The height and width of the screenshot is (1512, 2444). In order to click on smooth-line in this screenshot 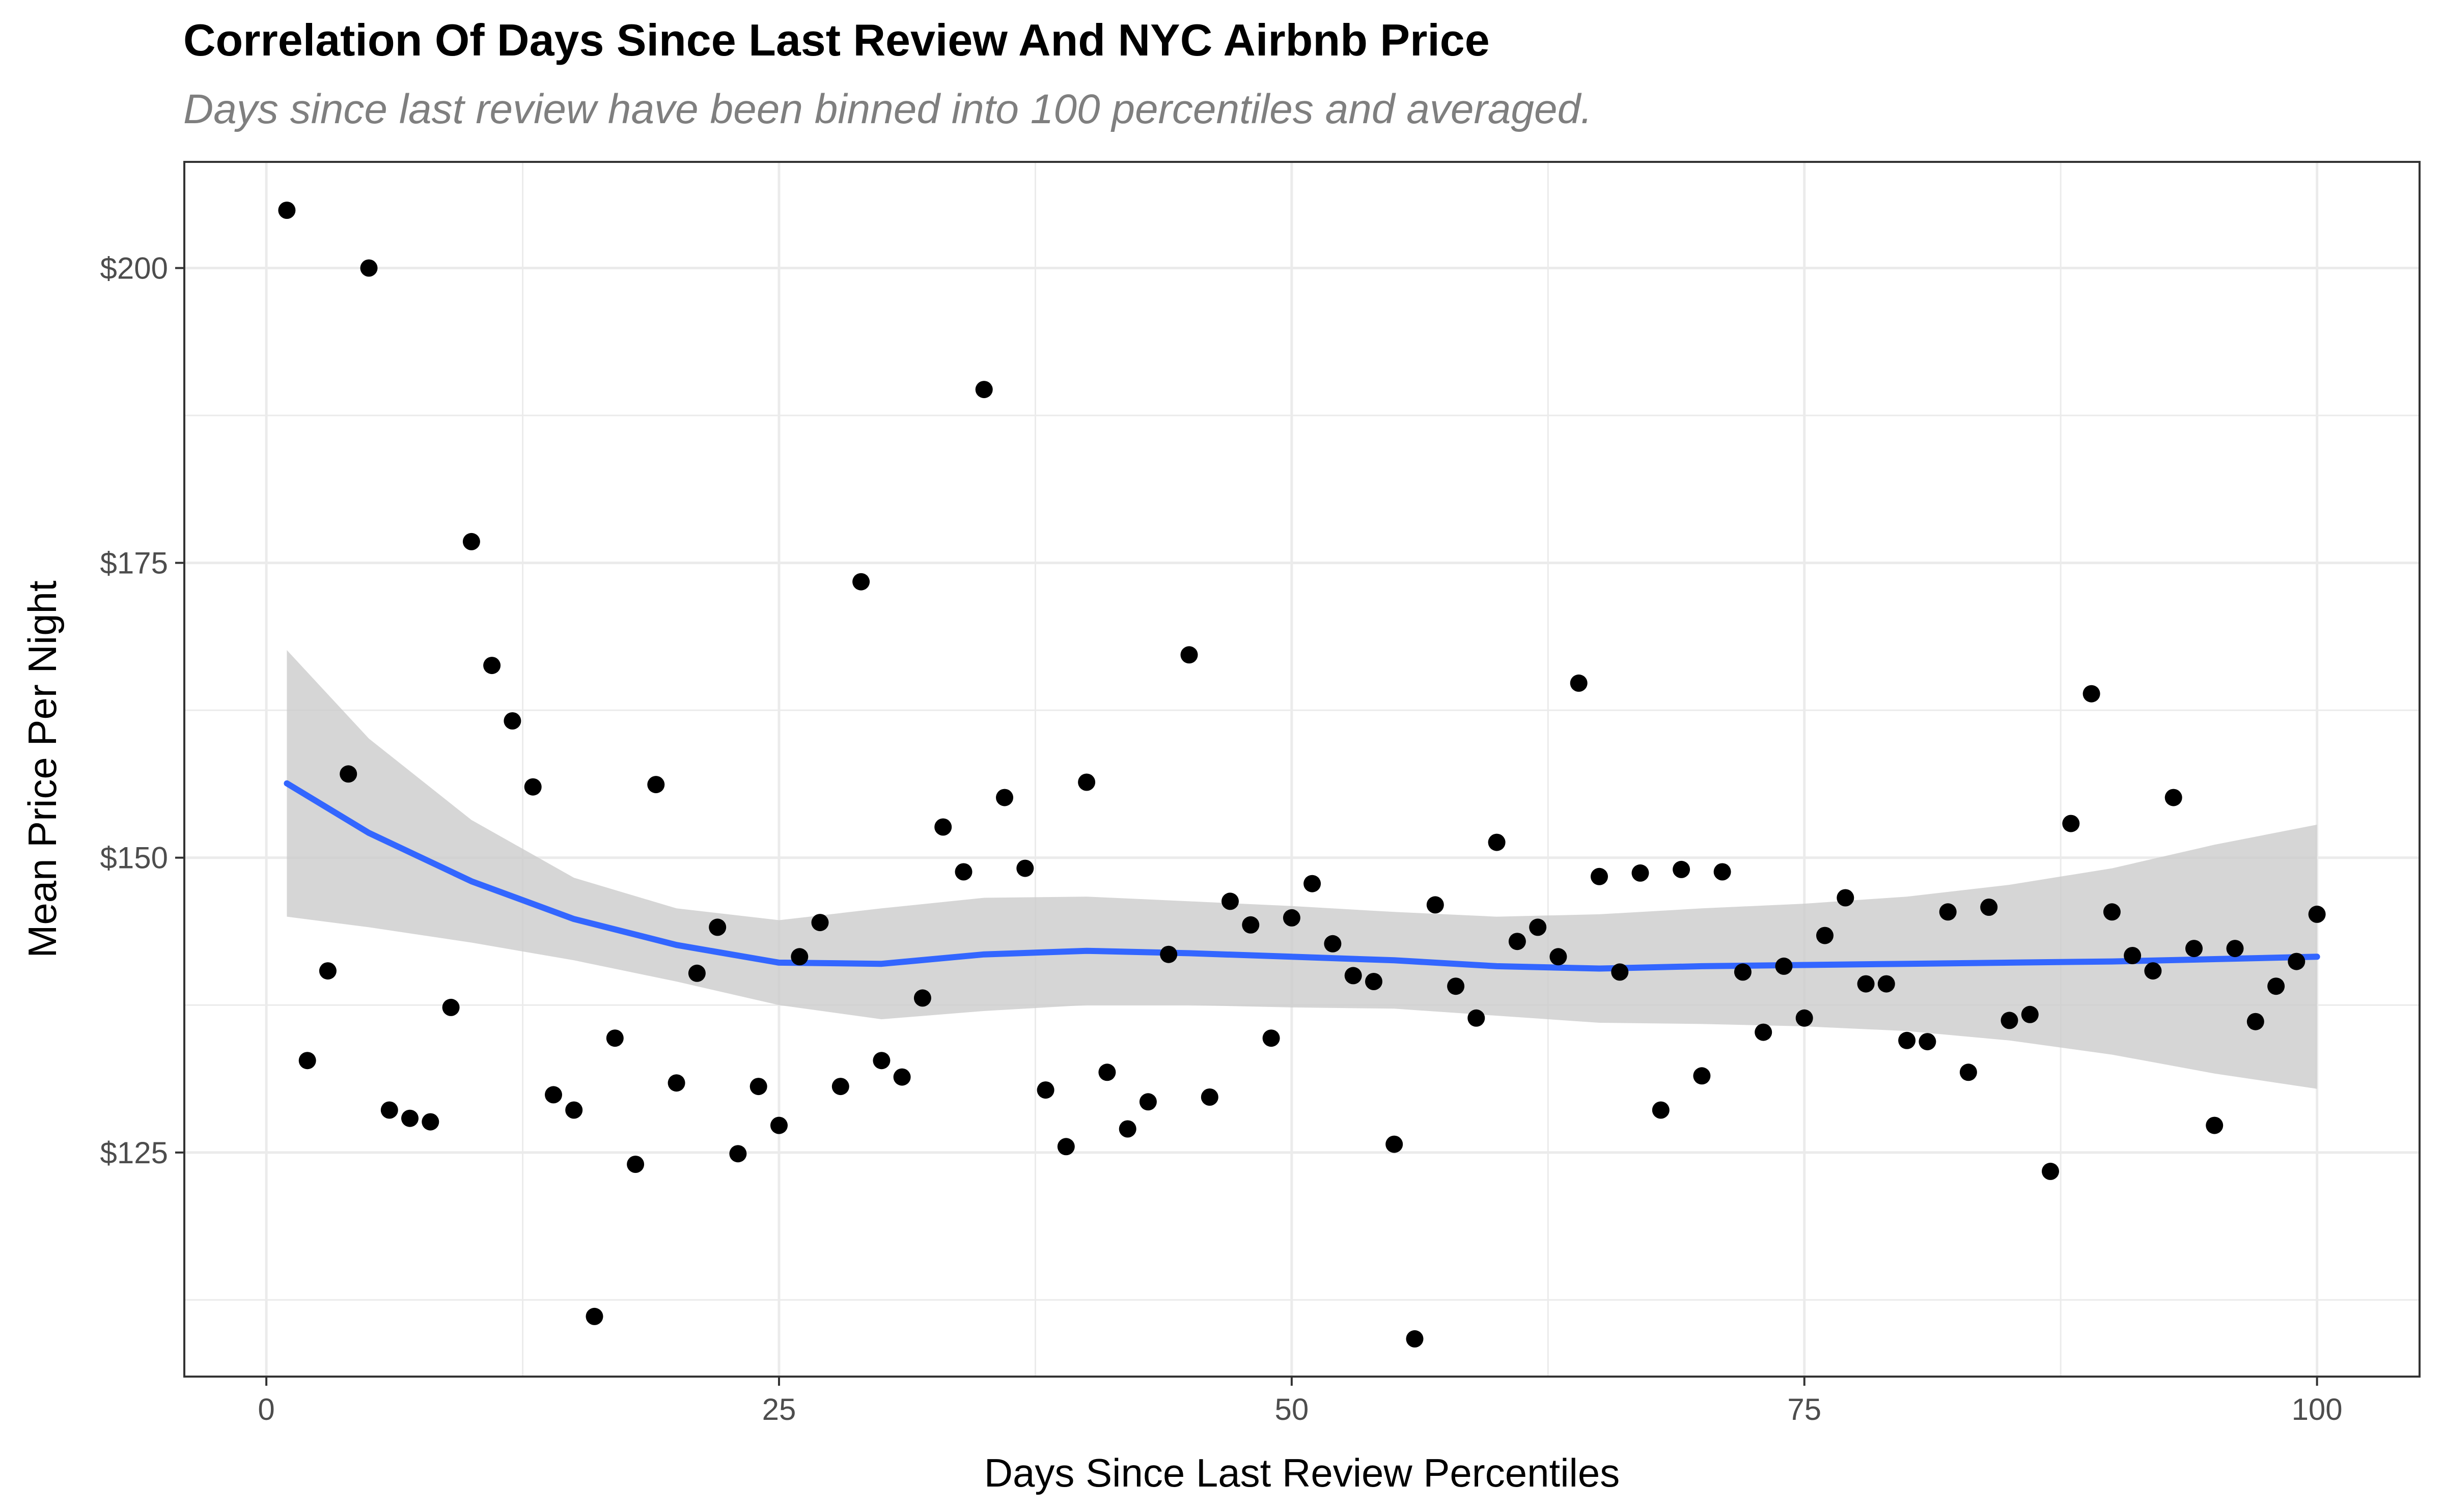, I will do `click(1302, 876)`.